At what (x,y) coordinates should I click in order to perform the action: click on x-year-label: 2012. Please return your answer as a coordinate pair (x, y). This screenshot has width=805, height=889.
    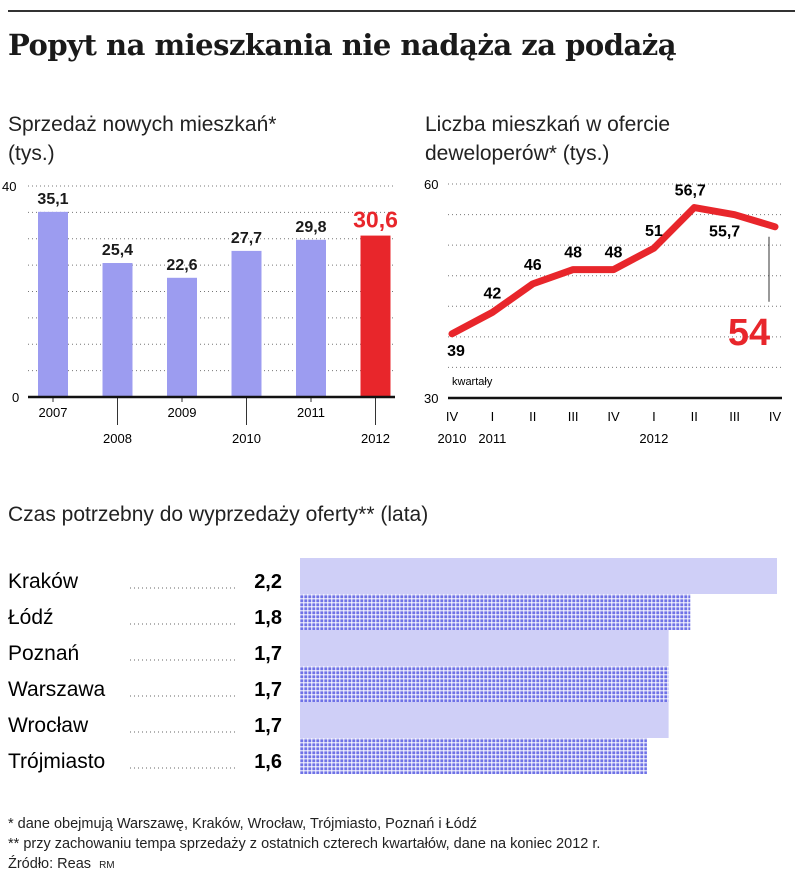
    Looking at the image, I should click on (653, 438).